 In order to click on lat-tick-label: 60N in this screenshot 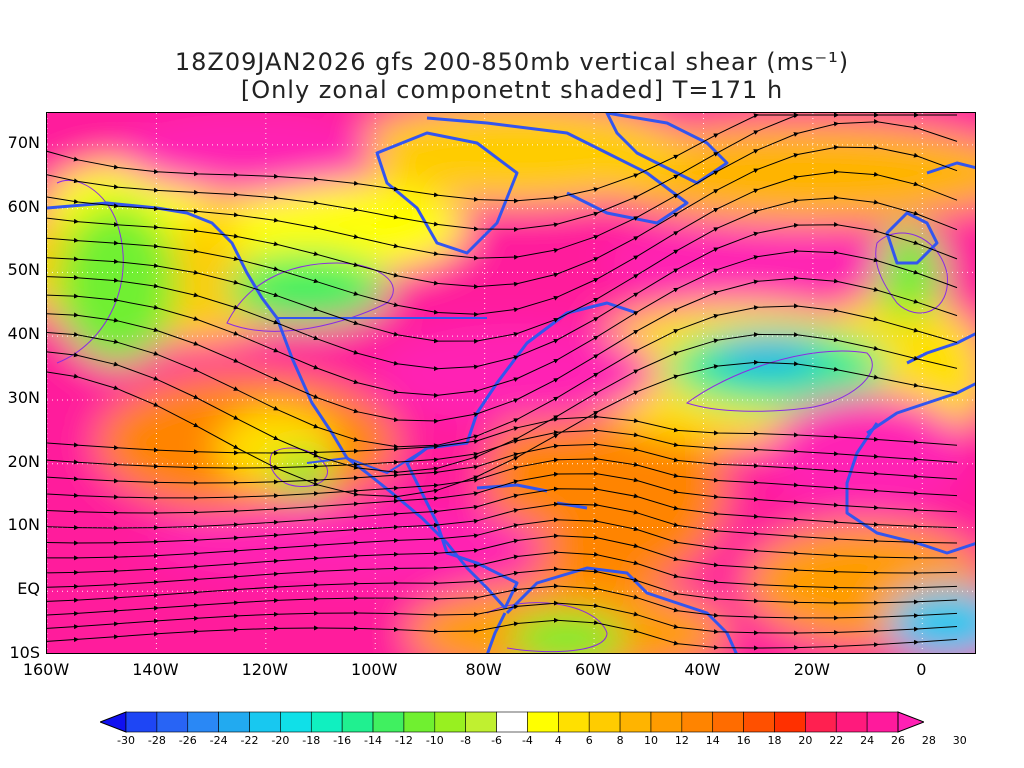, I will do `click(23, 206)`.